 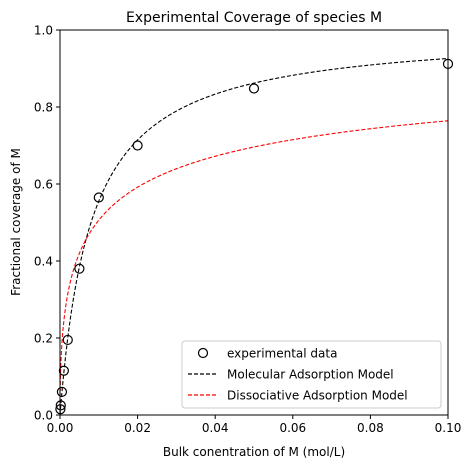 I want to click on x-tick-label: 0.10, so click(x=448, y=428).